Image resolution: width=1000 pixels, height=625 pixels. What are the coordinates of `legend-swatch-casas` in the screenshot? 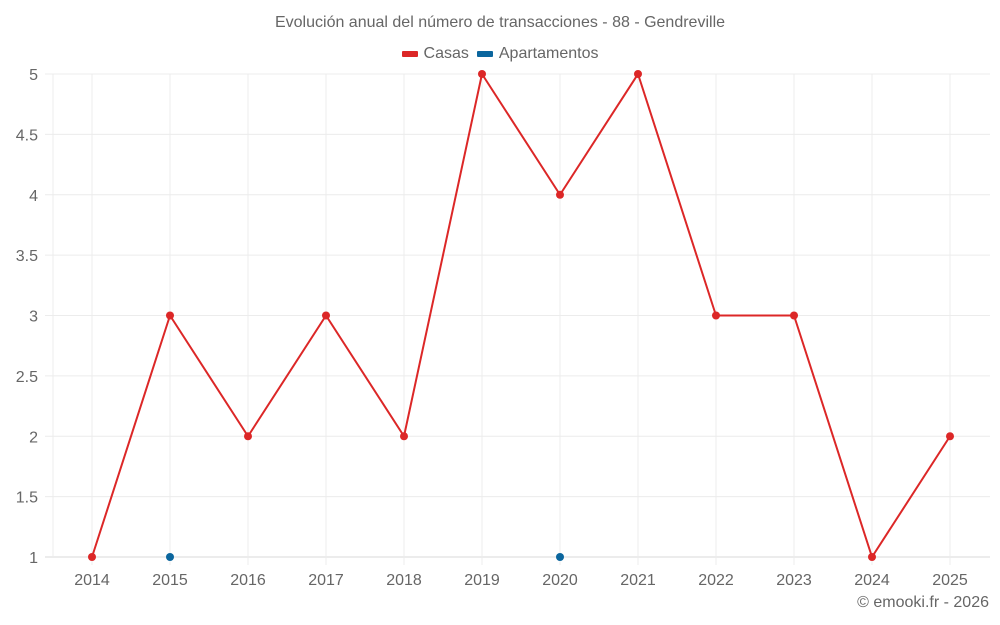 It's located at (409, 54).